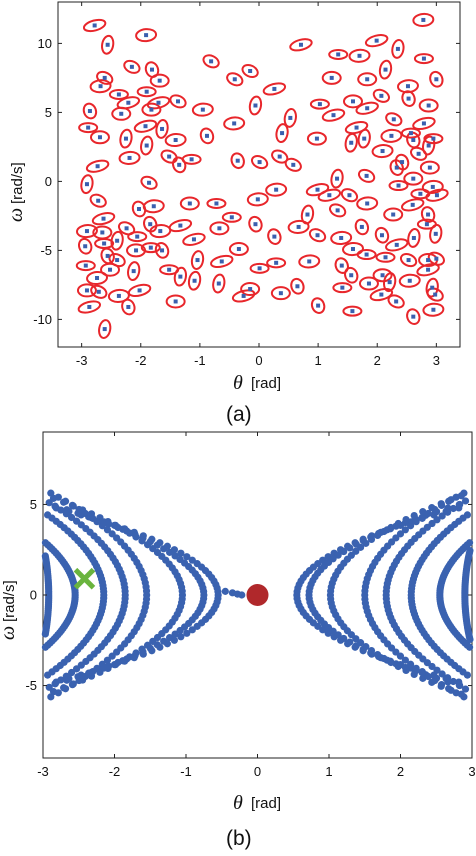 The height and width of the screenshot is (856, 476). I want to click on x-tick-label: -3, so click(43, 771).